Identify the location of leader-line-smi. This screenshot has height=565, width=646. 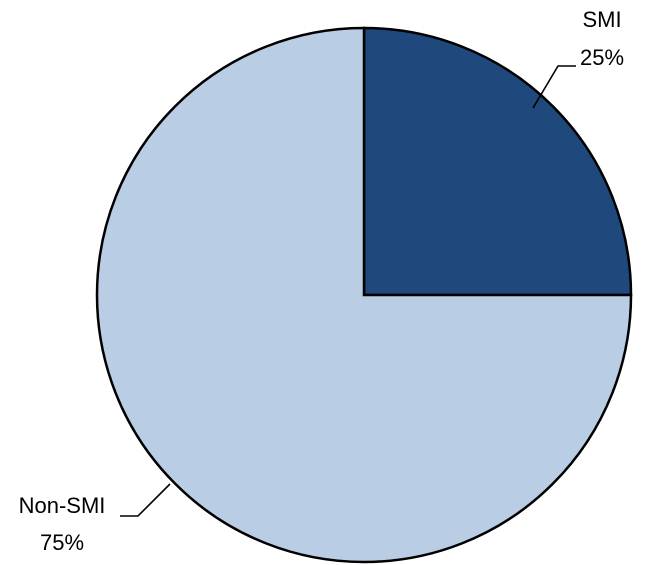
(554, 87).